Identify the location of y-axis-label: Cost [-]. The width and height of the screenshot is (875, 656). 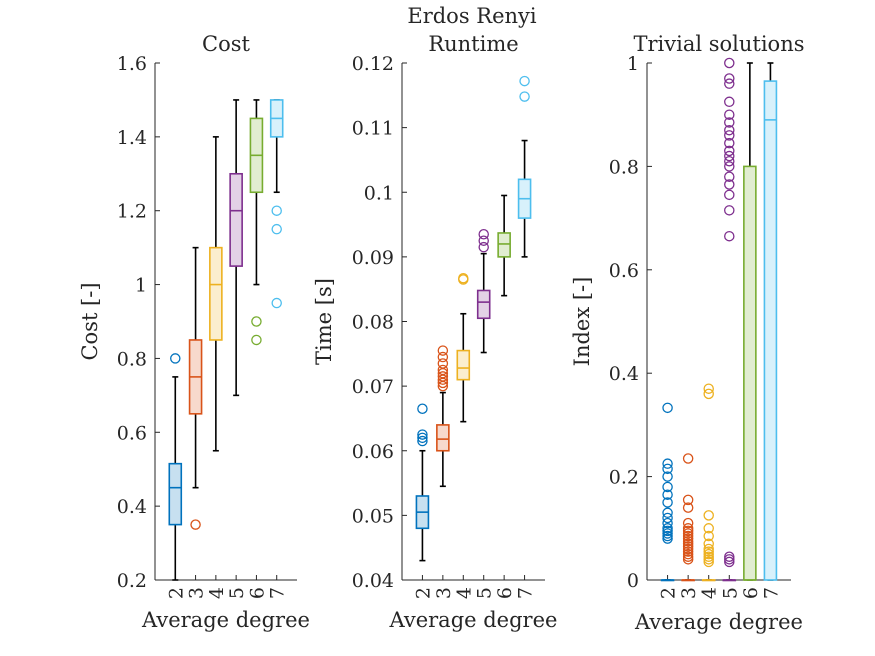
(90, 321).